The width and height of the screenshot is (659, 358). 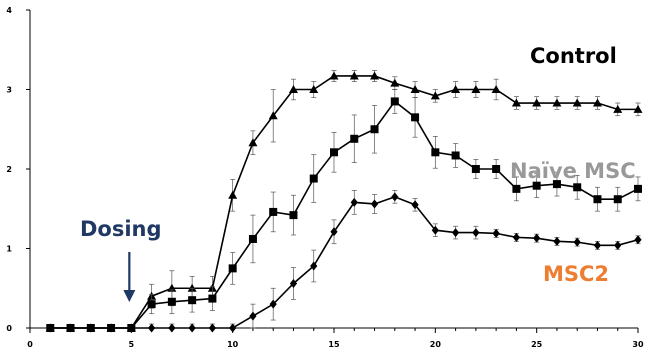 What do you see at coordinates (129, 296) in the screenshot?
I see `dosing-arrow-head` at bounding box center [129, 296].